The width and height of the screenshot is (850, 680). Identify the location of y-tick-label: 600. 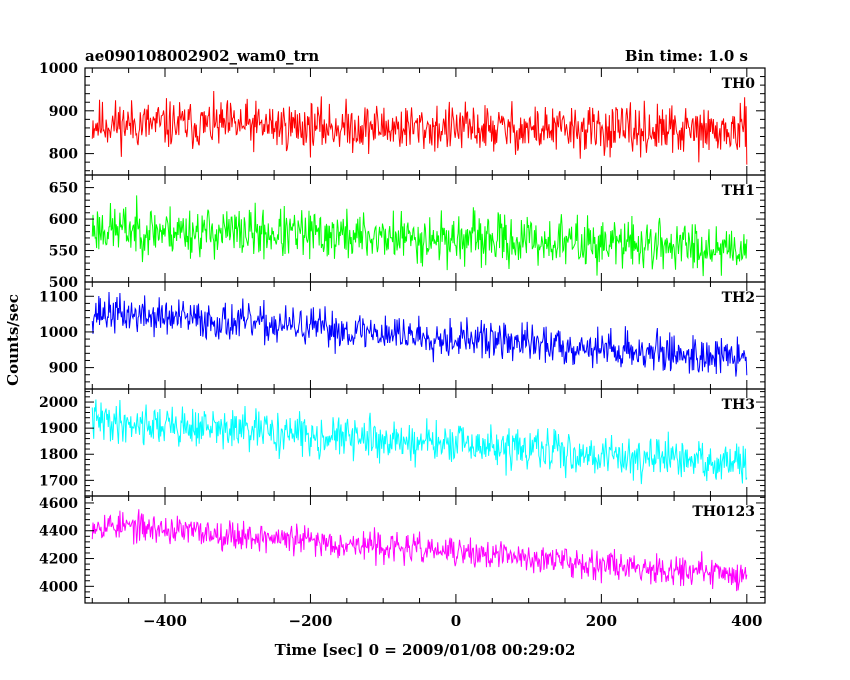
(63, 220).